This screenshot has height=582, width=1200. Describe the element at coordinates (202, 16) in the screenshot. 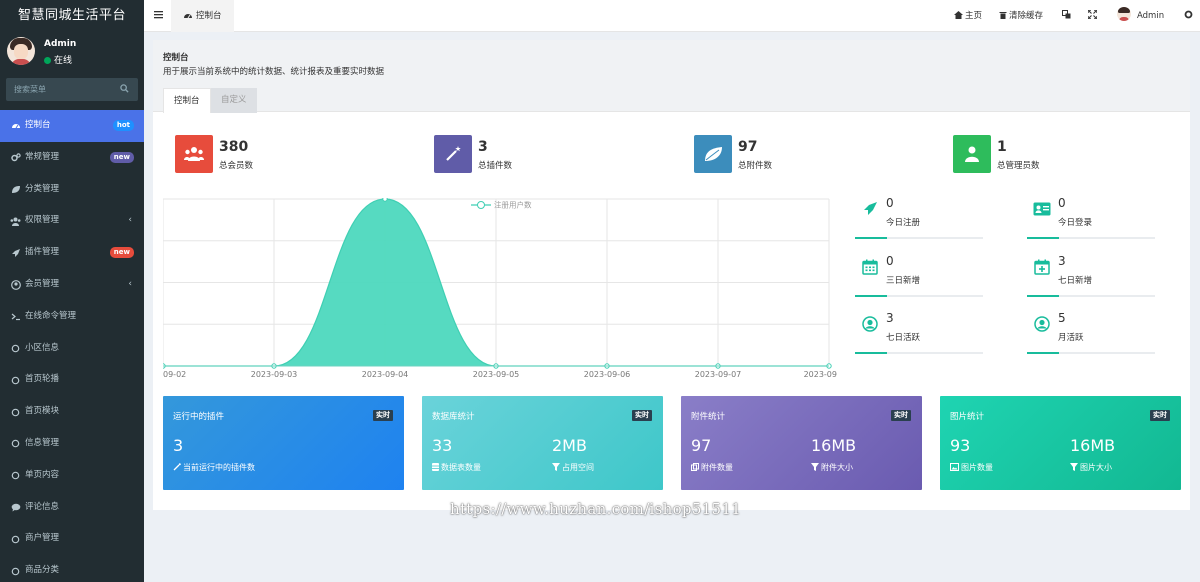

I see `tab-dashboard: 控制台` at that location.